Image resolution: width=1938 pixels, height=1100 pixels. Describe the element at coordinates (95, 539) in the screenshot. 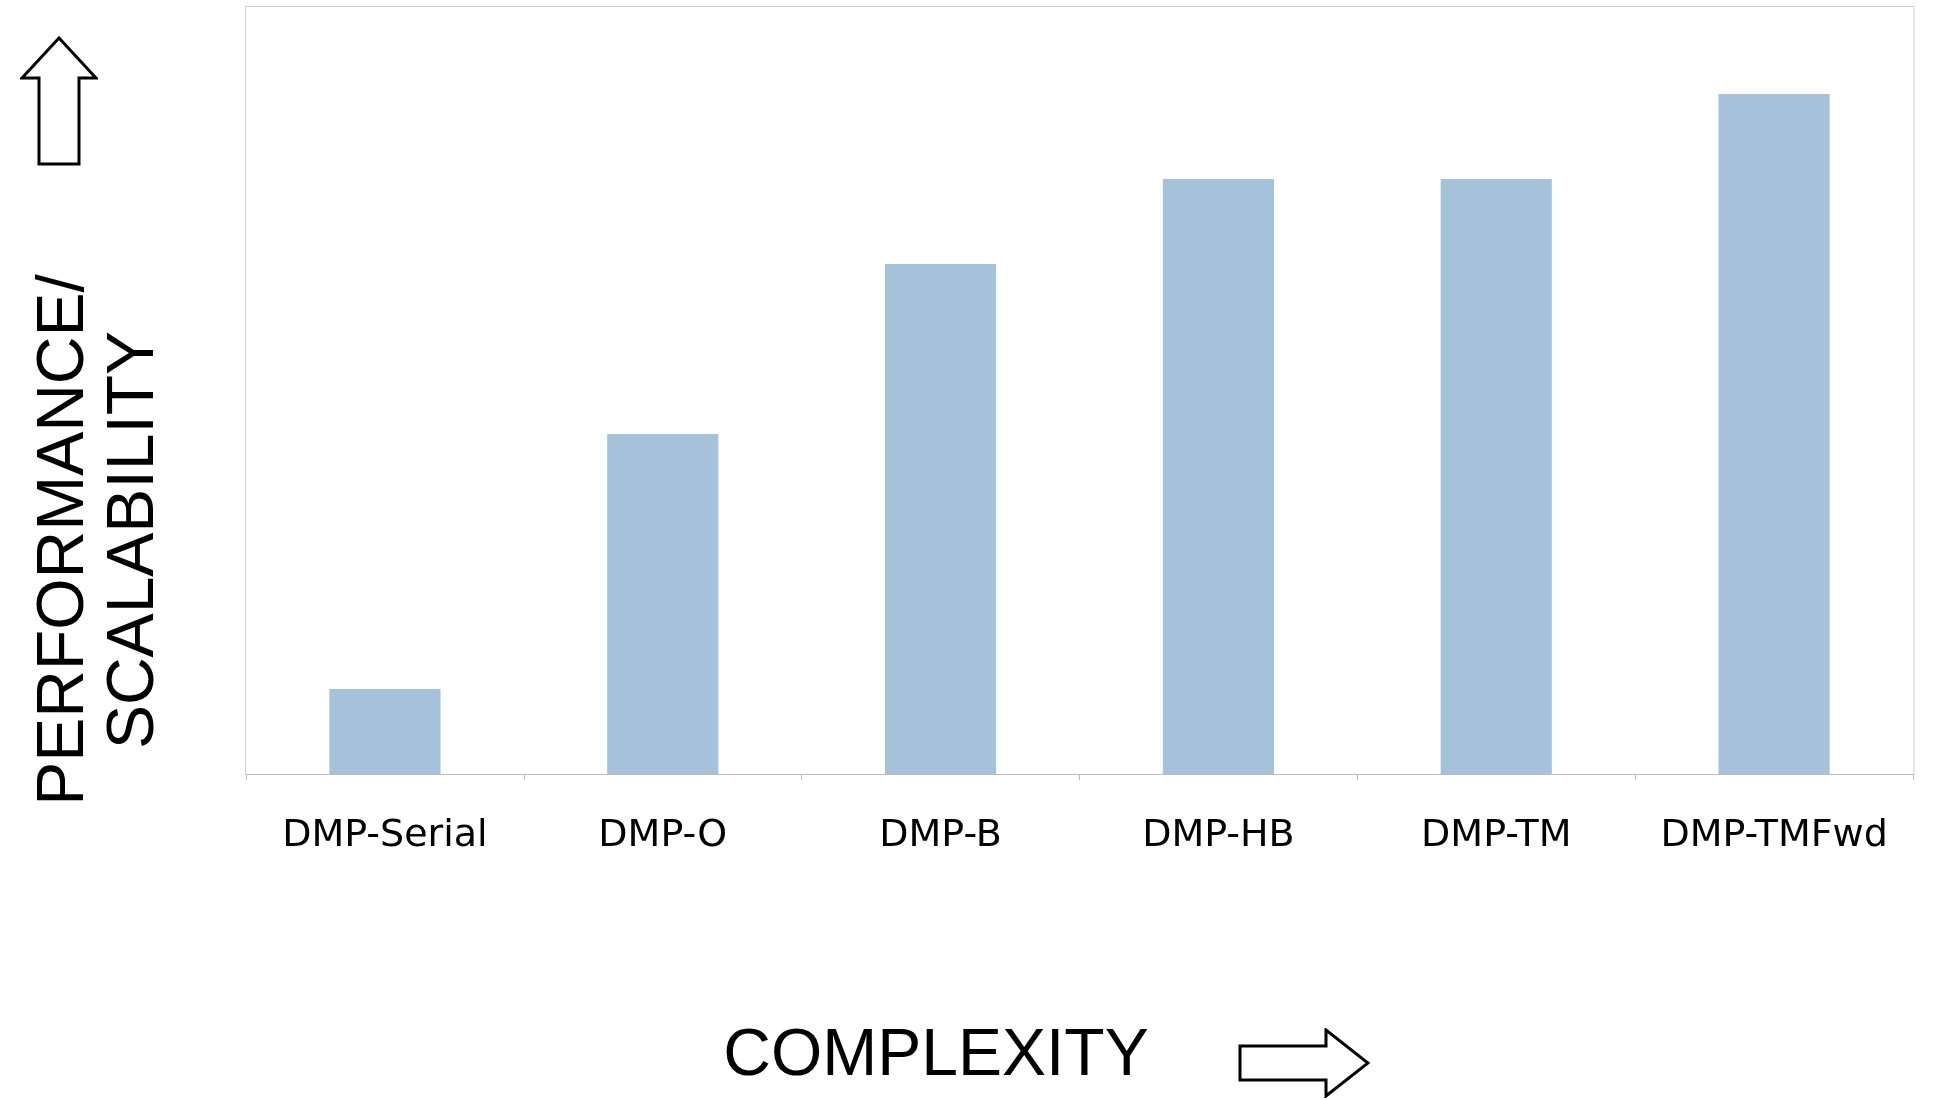

I see `y-axis-title: PERFORMANCE/ SCALABILITY` at that location.